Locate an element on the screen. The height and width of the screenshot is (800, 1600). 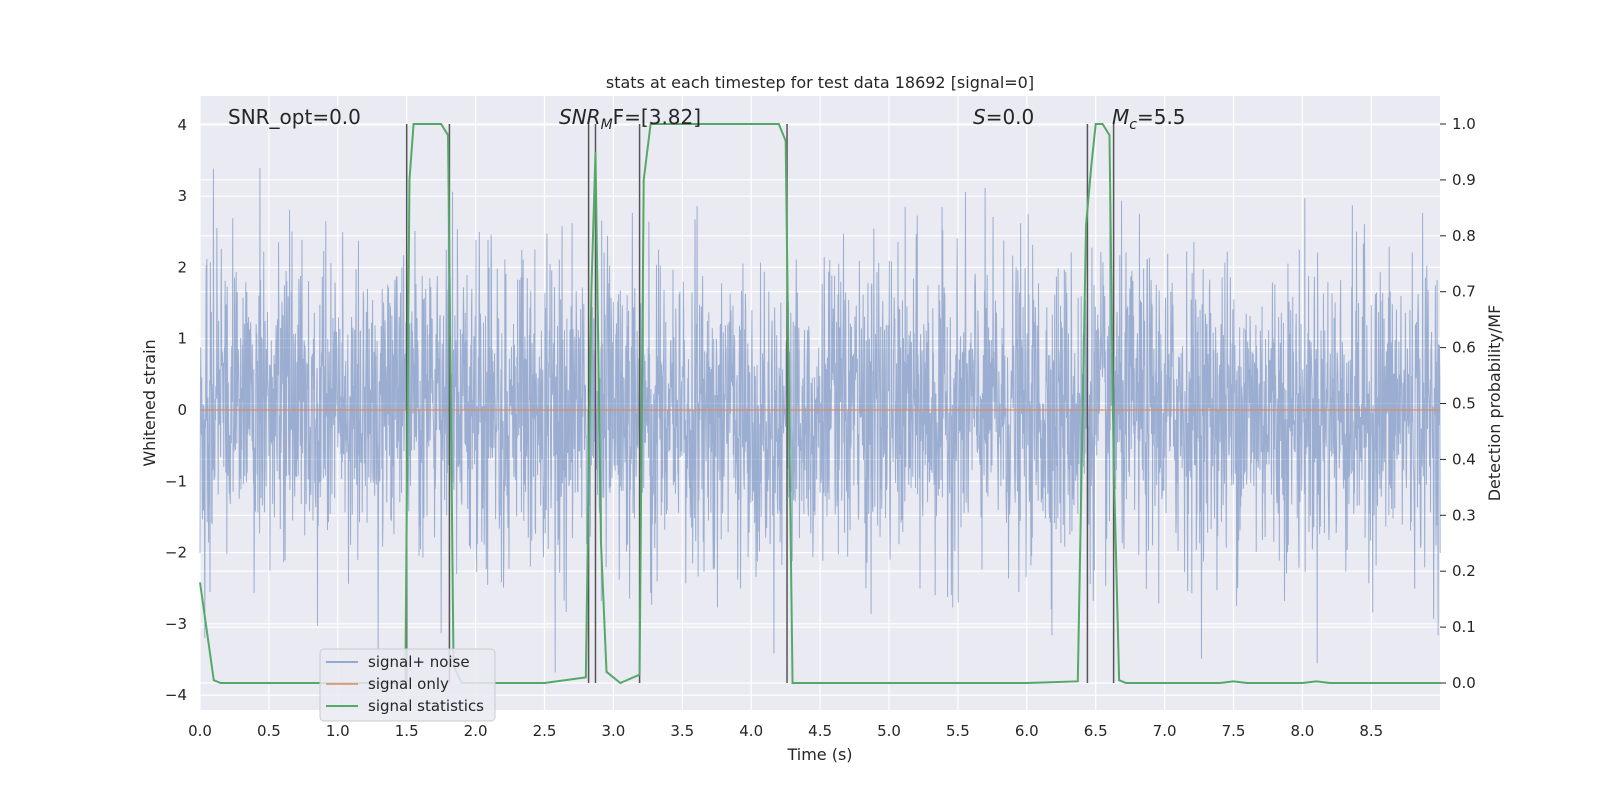
annotation-mc-sub: c is located at coordinates (1133, 125).